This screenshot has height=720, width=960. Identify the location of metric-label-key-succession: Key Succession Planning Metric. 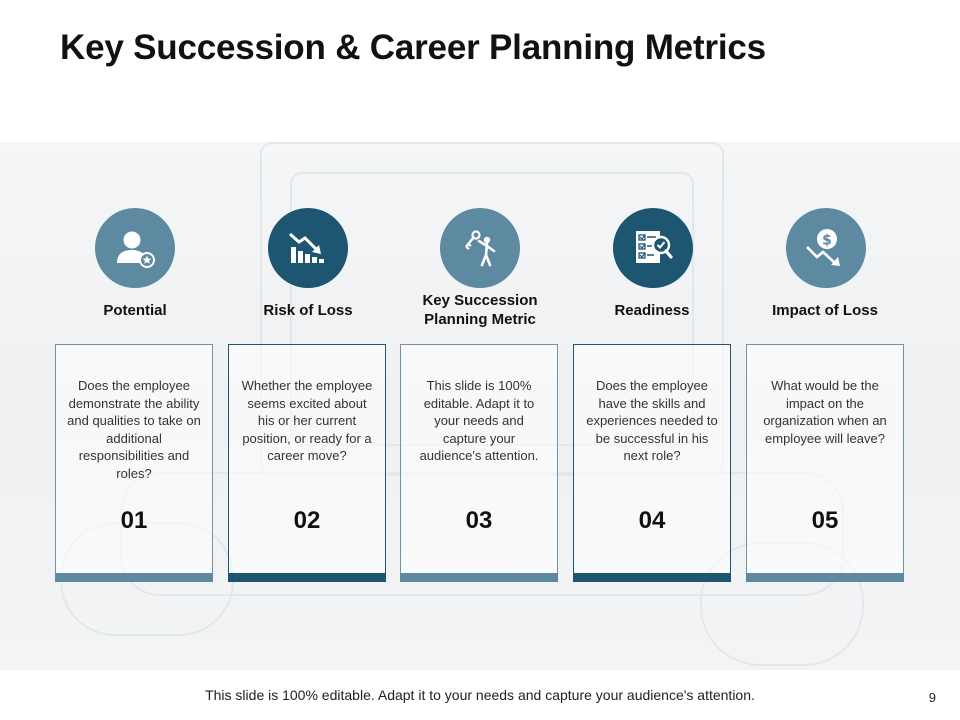
(480, 310).